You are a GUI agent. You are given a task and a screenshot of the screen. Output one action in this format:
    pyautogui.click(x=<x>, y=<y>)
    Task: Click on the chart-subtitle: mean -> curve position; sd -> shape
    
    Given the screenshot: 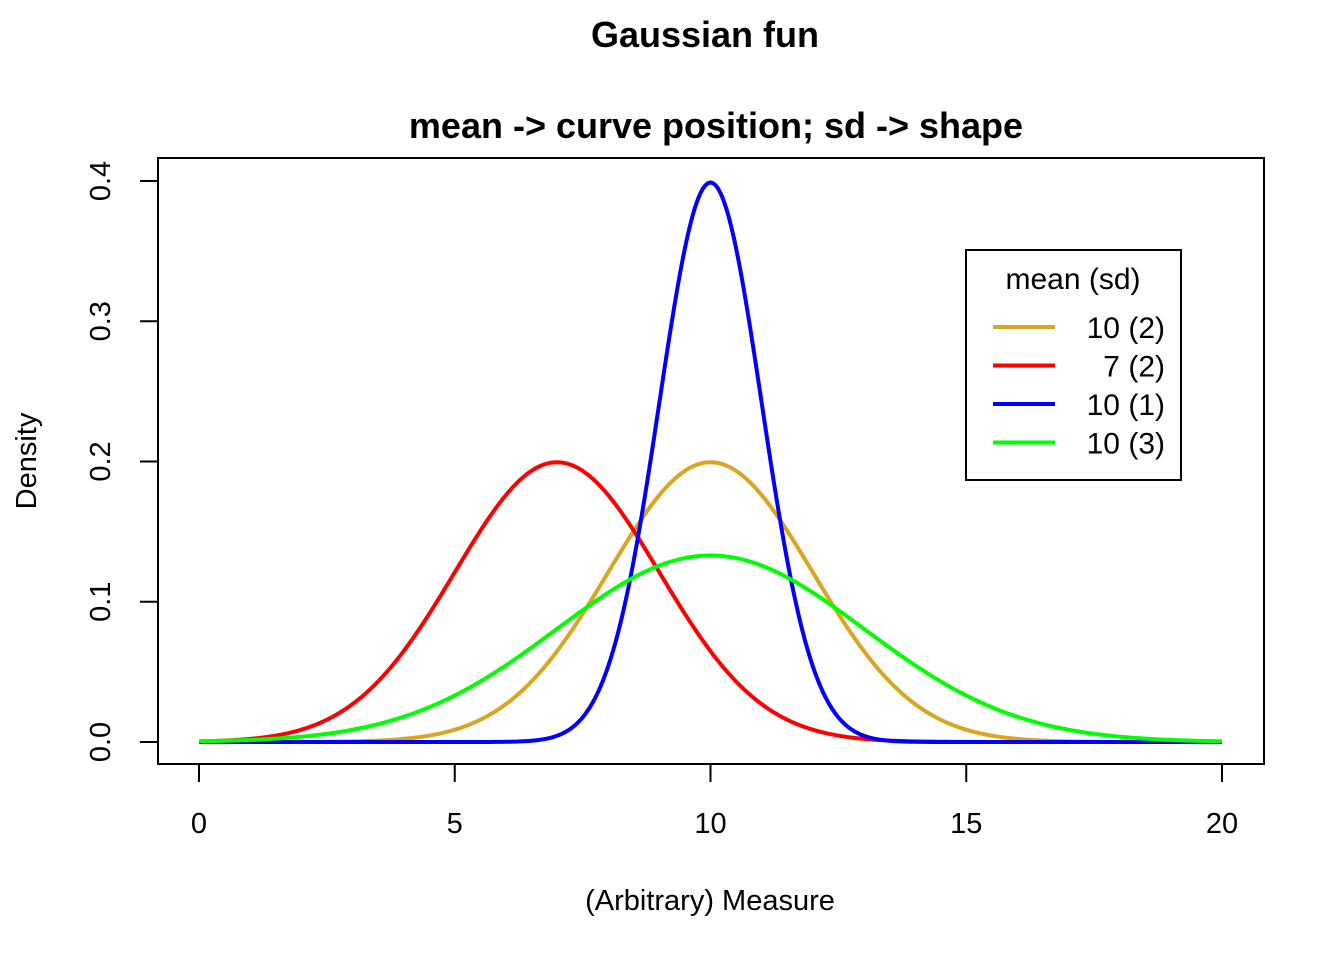 What is the action you would take?
    pyautogui.click(x=716, y=125)
    